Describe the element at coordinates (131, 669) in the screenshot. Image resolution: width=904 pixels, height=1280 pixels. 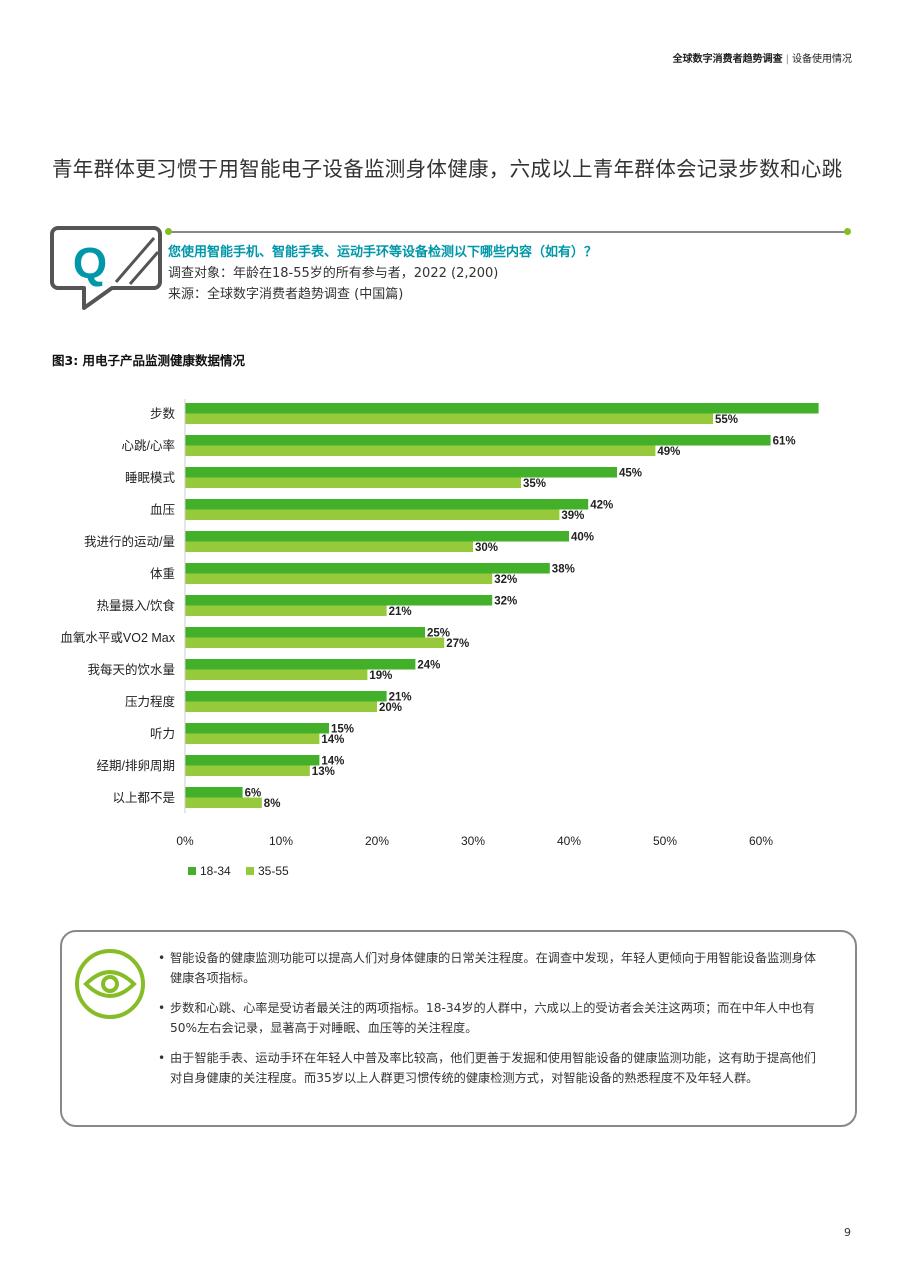
I see `category-label: 我每天的饮水量` at that location.